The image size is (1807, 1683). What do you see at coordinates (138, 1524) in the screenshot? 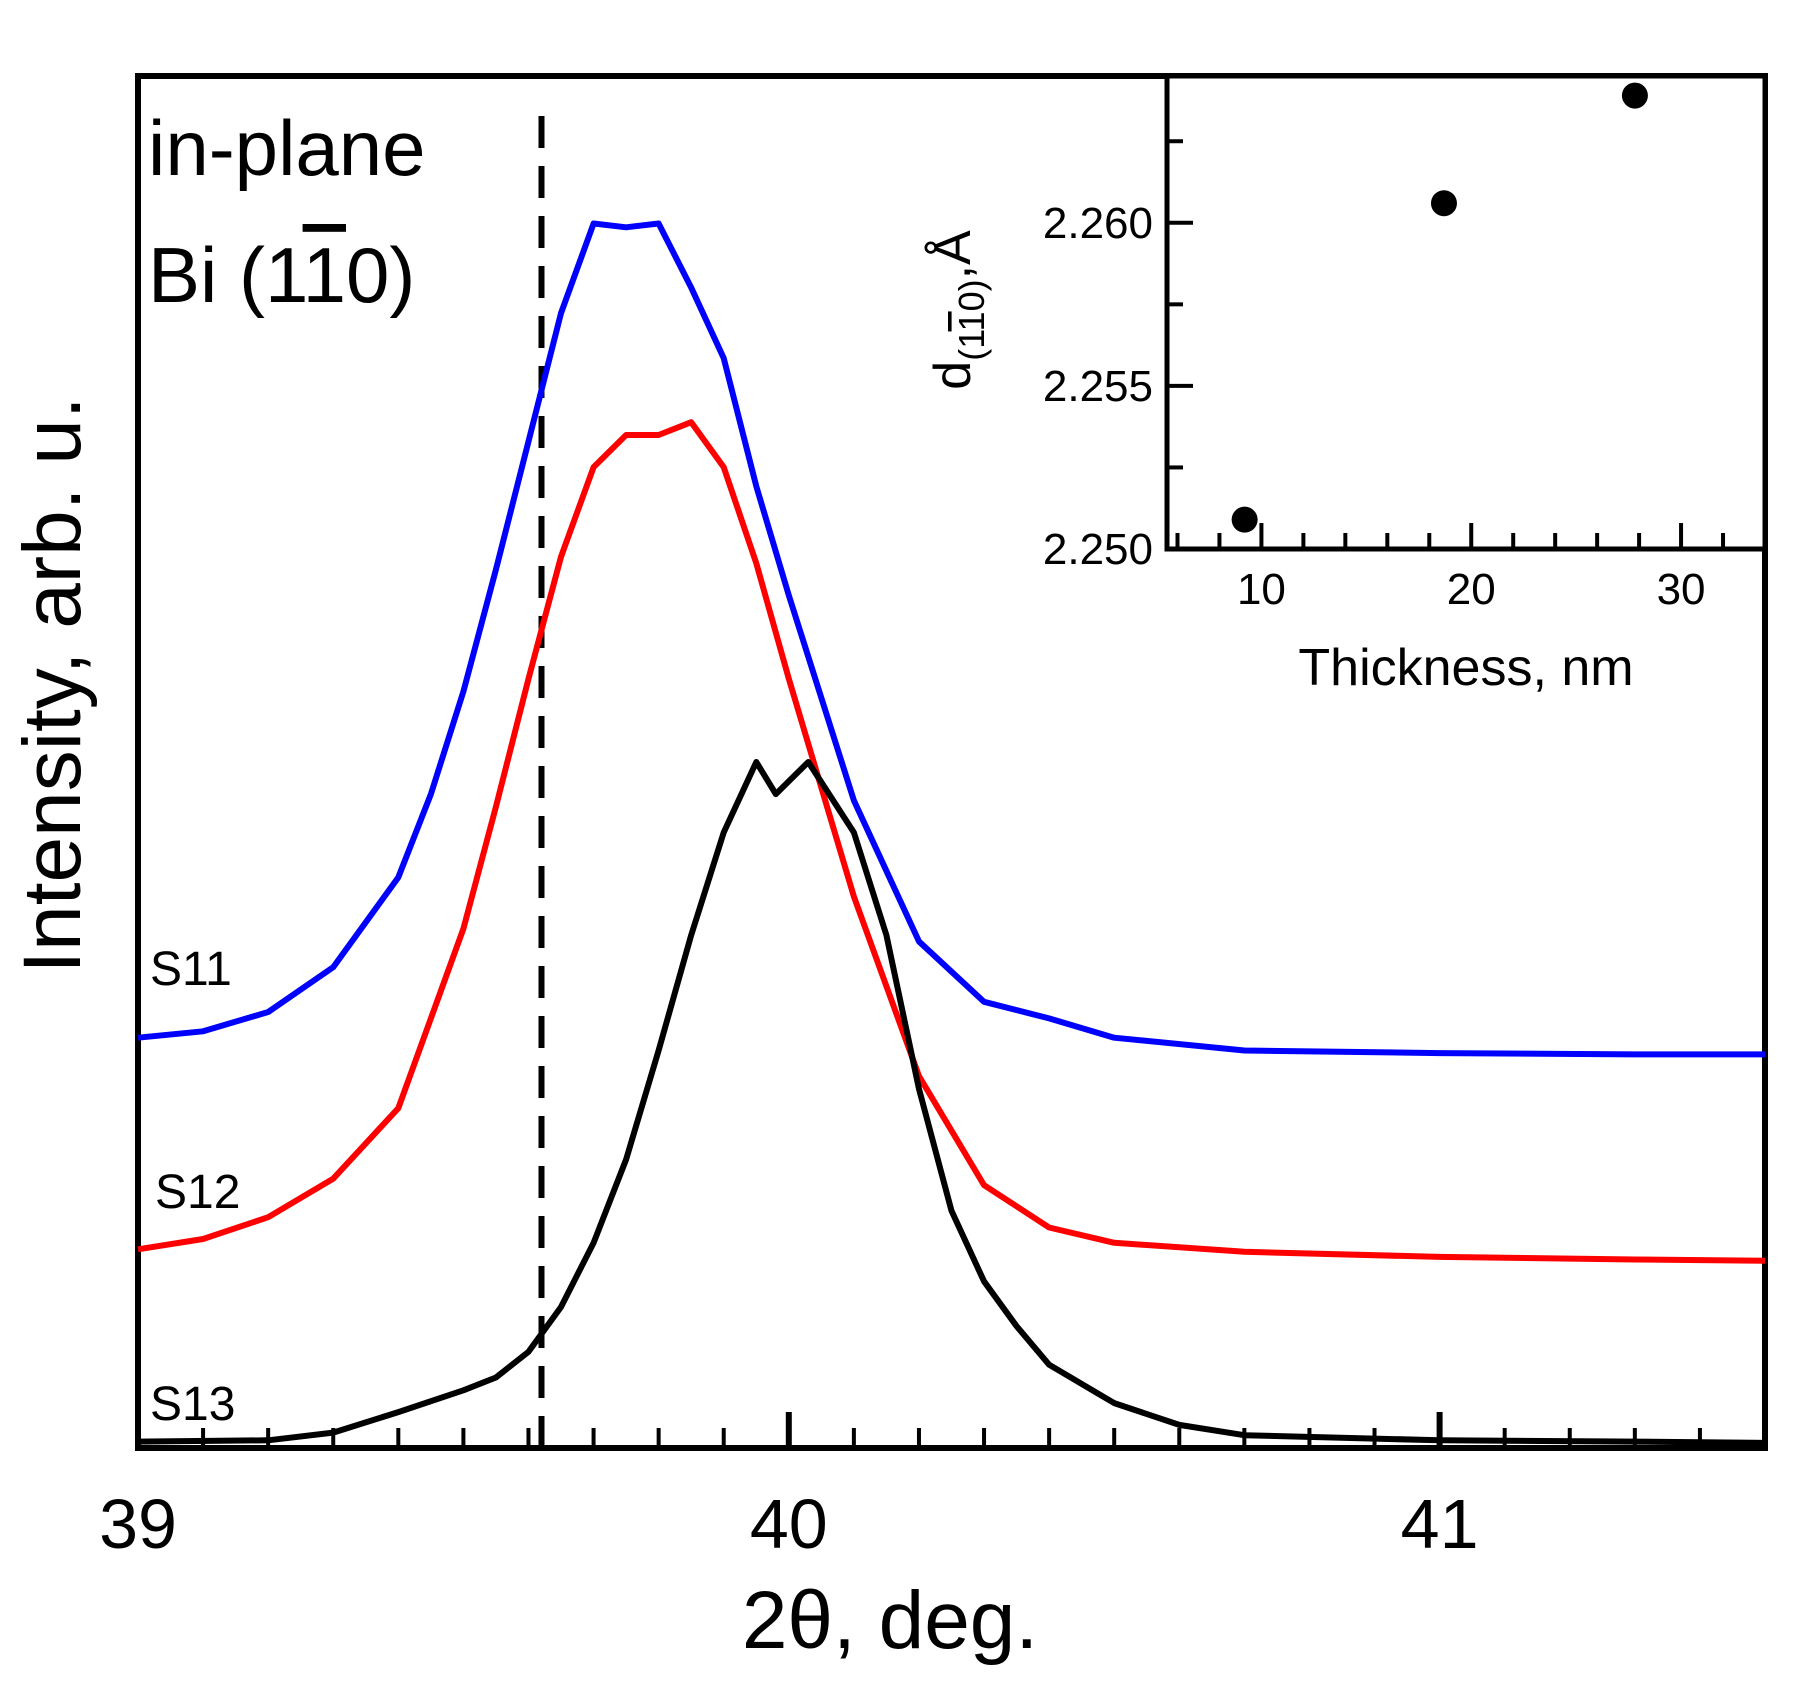
I see `x-tick-label-39: 39` at bounding box center [138, 1524].